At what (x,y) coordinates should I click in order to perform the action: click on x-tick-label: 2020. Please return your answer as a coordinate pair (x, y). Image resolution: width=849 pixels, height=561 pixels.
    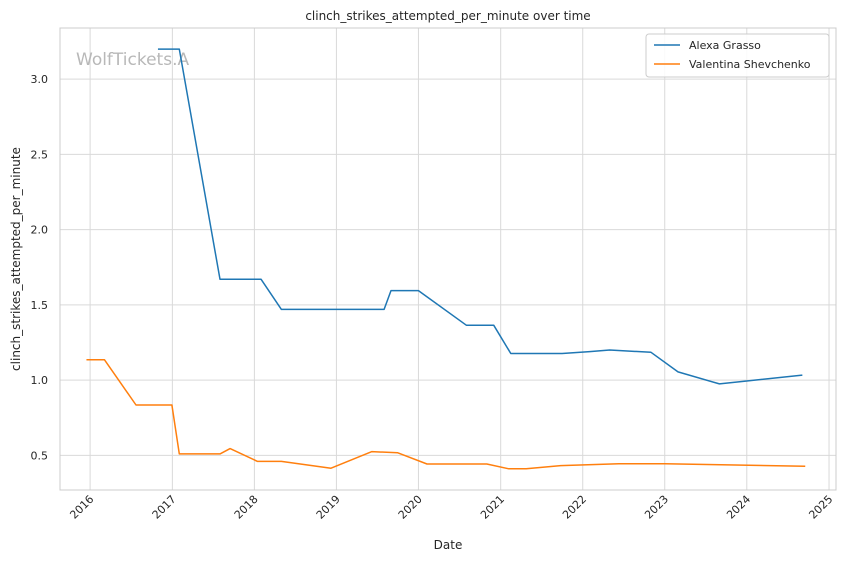
    Looking at the image, I should click on (410, 507).